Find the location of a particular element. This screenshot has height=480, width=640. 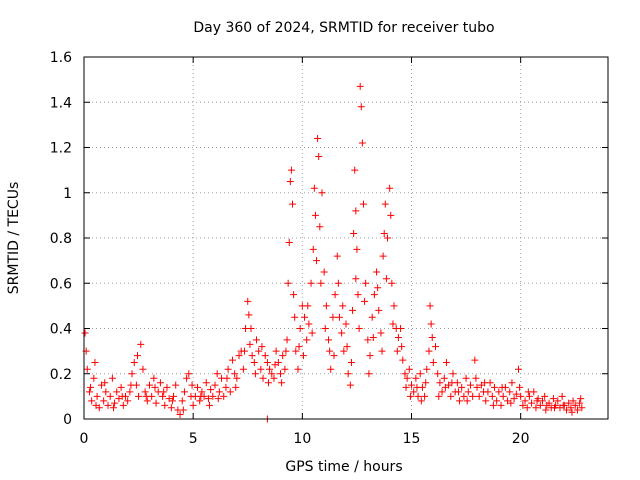

y-tick-label: 0.6 is located at coordinates (61, 284).